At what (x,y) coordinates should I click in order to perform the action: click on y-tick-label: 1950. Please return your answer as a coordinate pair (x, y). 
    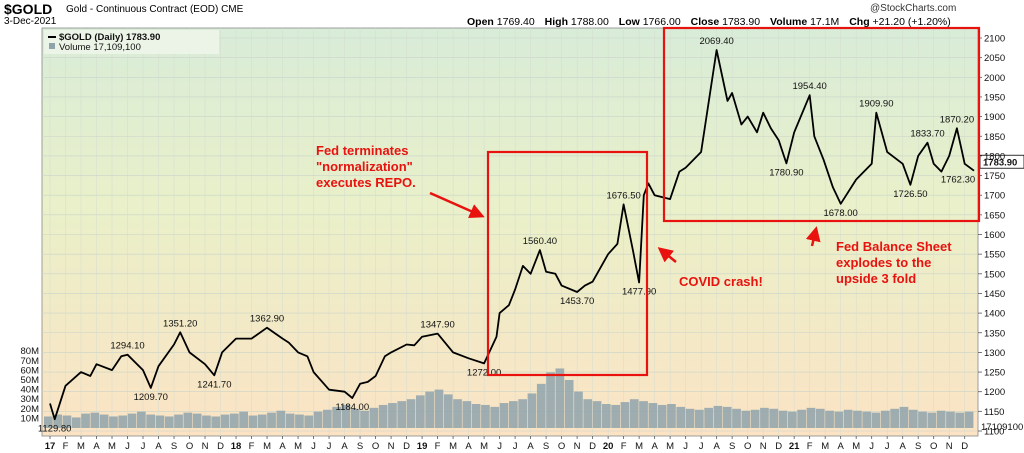
    Looking at the image, I should click on (994, 97).